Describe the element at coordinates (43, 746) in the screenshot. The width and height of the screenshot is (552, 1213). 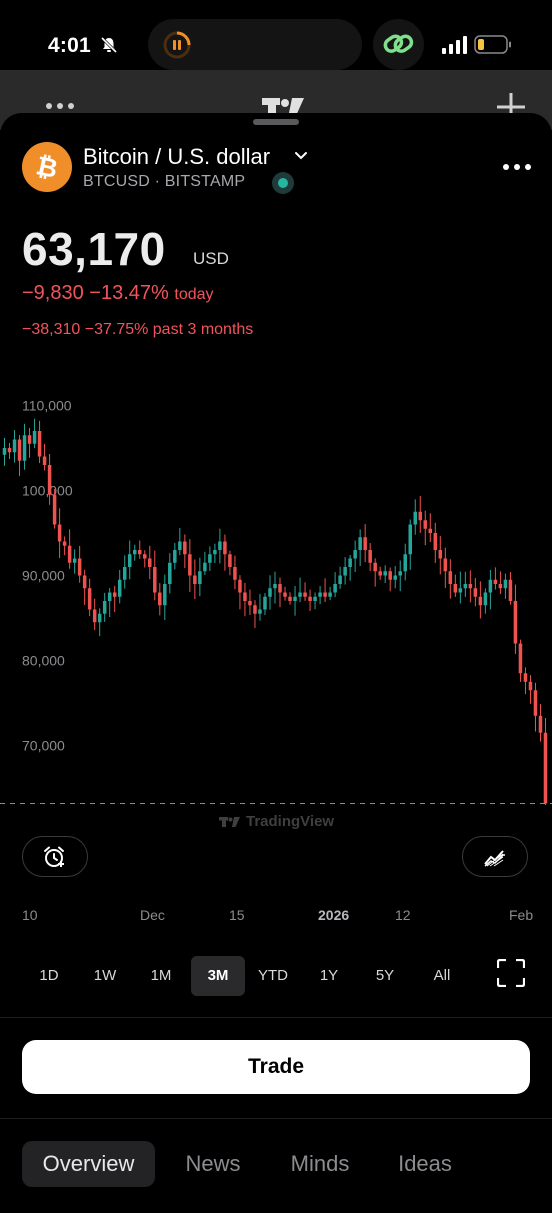
I see `y-tick-label: 70,000` at that location.